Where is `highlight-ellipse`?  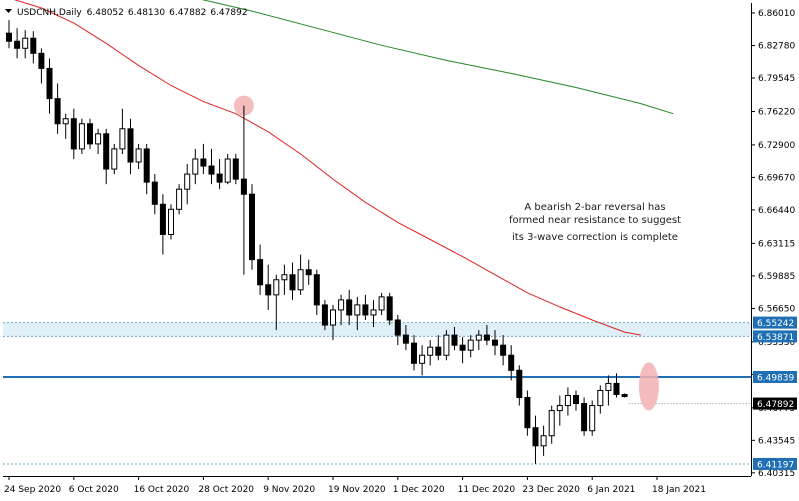 highlight-ellipse is located at coordinates (648, 386).